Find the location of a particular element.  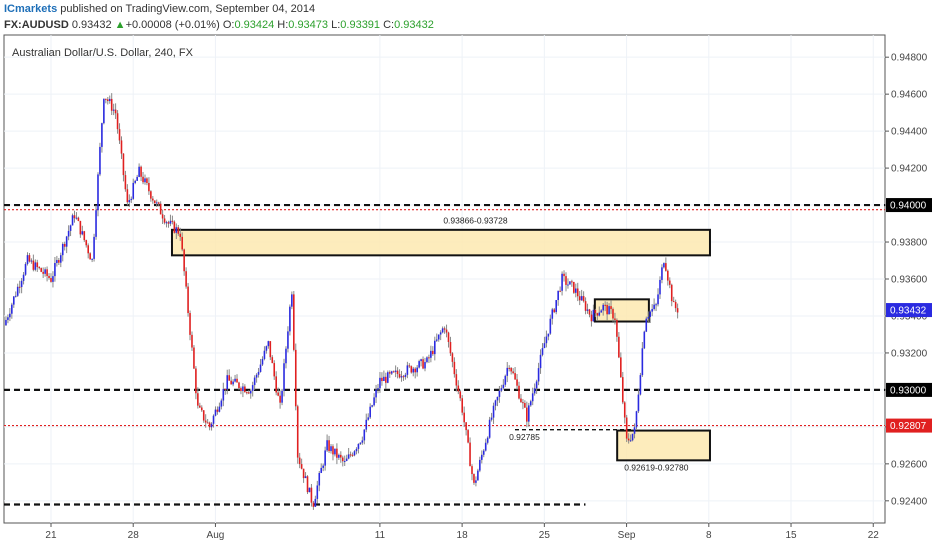

supply-demand-zone is located at coordinates (440, 242).